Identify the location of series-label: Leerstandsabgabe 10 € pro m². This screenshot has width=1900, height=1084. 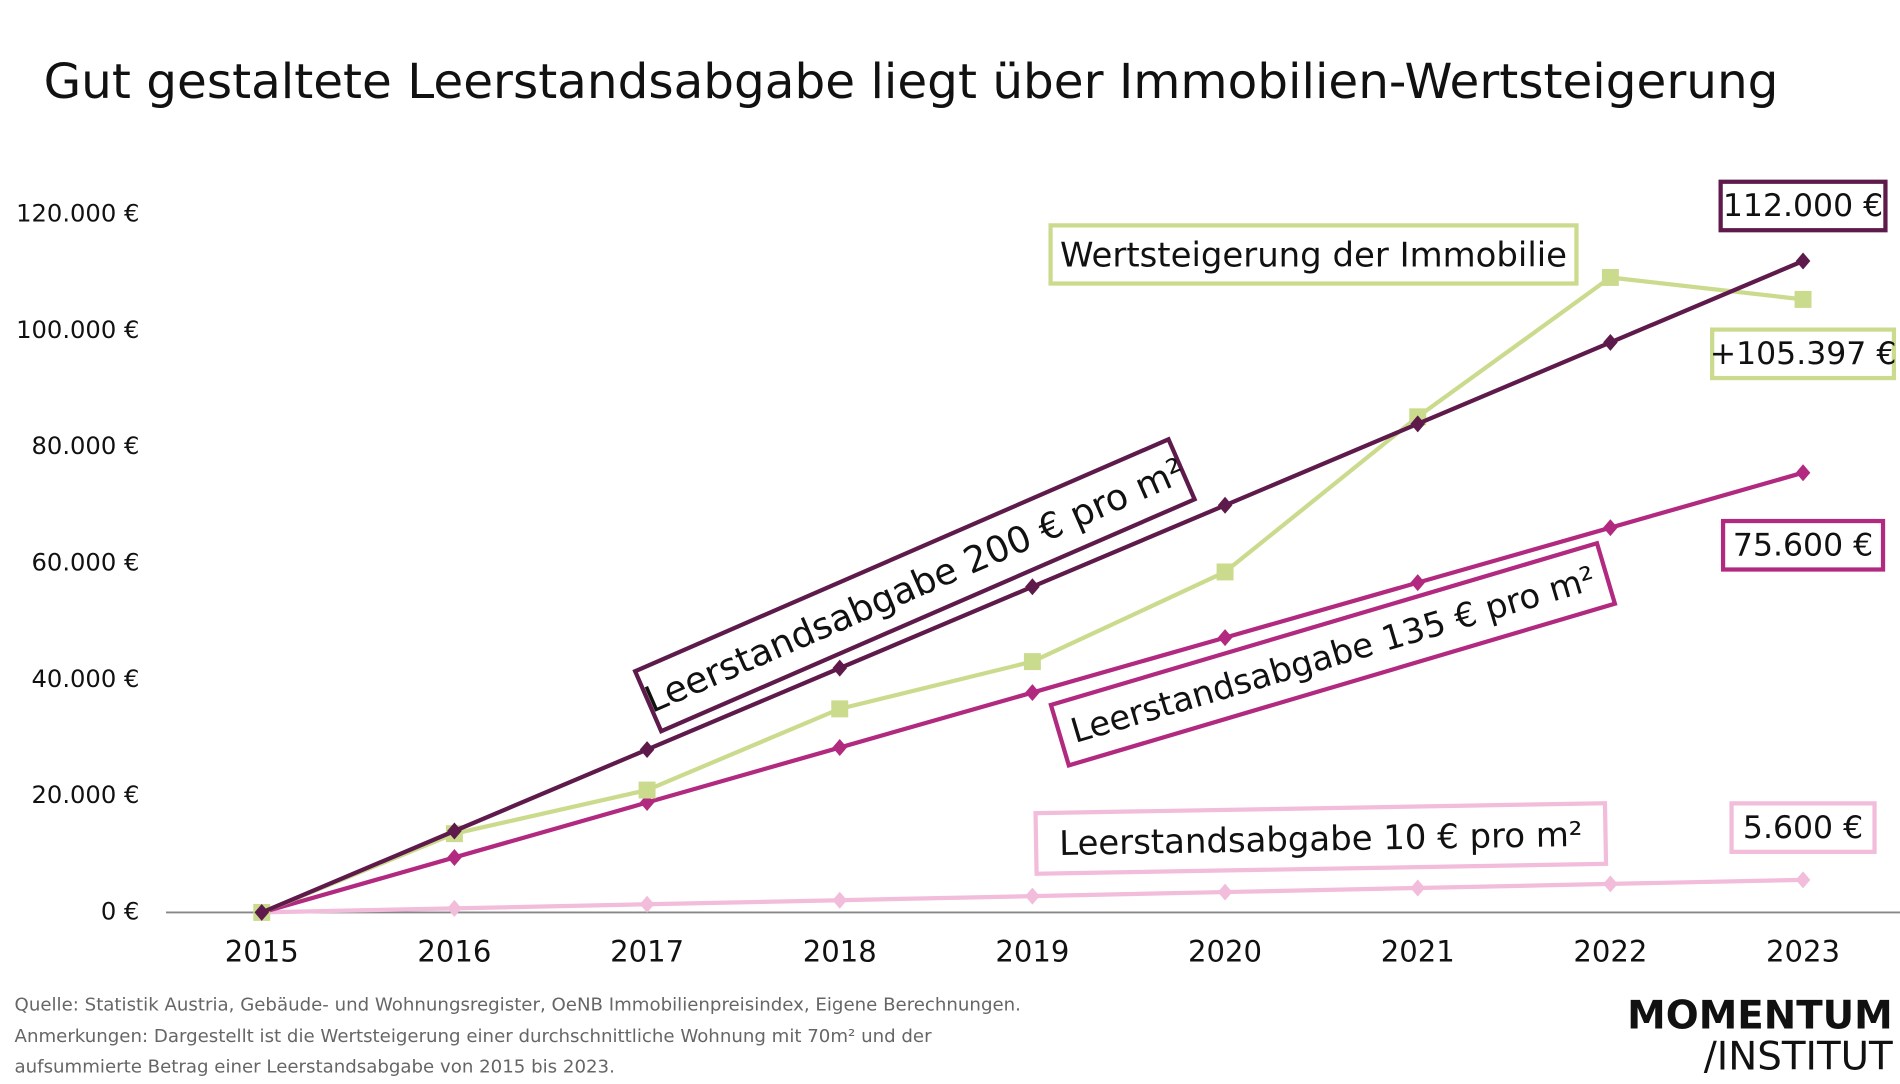
(1321, 838).